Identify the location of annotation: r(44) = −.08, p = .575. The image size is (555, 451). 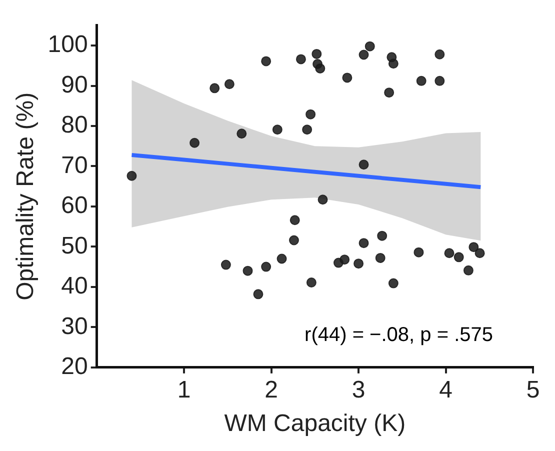
(398, 335).